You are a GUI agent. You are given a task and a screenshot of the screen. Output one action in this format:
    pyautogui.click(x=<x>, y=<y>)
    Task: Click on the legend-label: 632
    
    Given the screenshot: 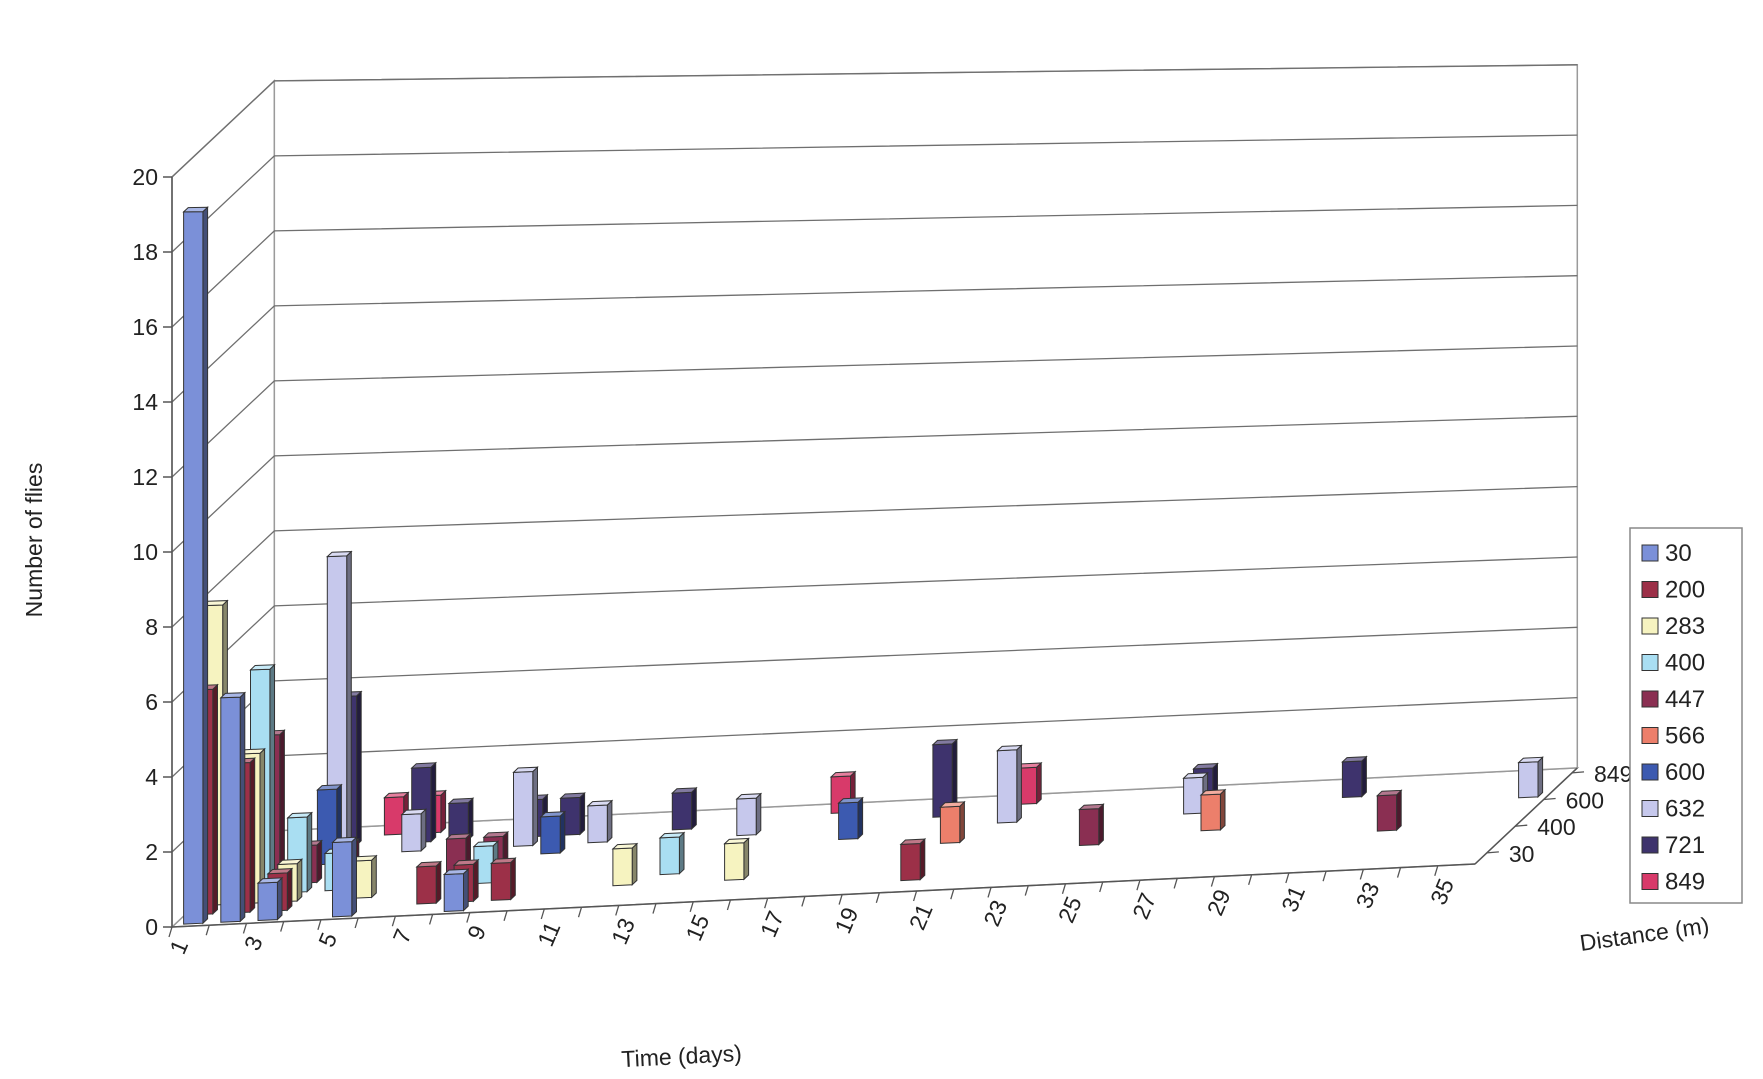 What is the action you would take?
    pyautogui.click(x=1685, y=809)
    